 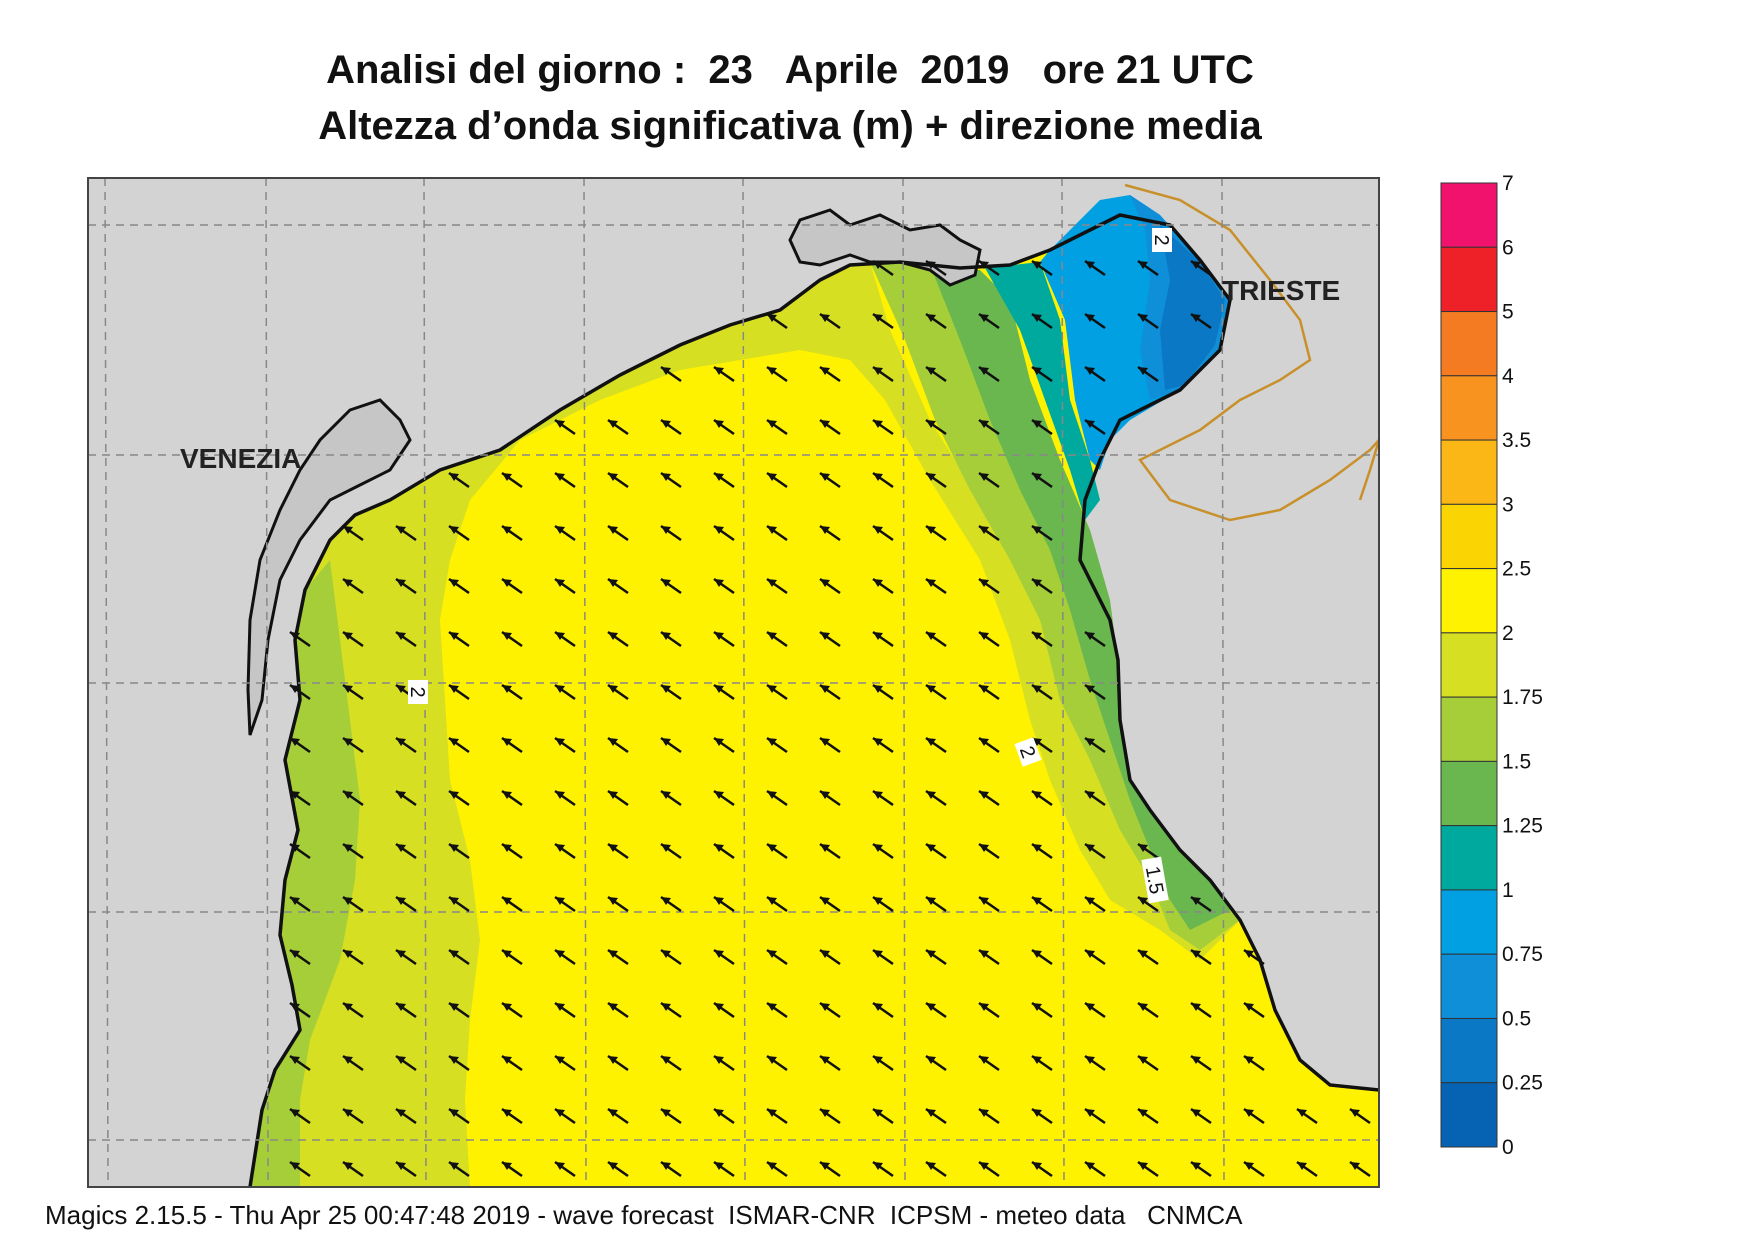 I want to click on national-border-east, so click(x=1368, y=470).